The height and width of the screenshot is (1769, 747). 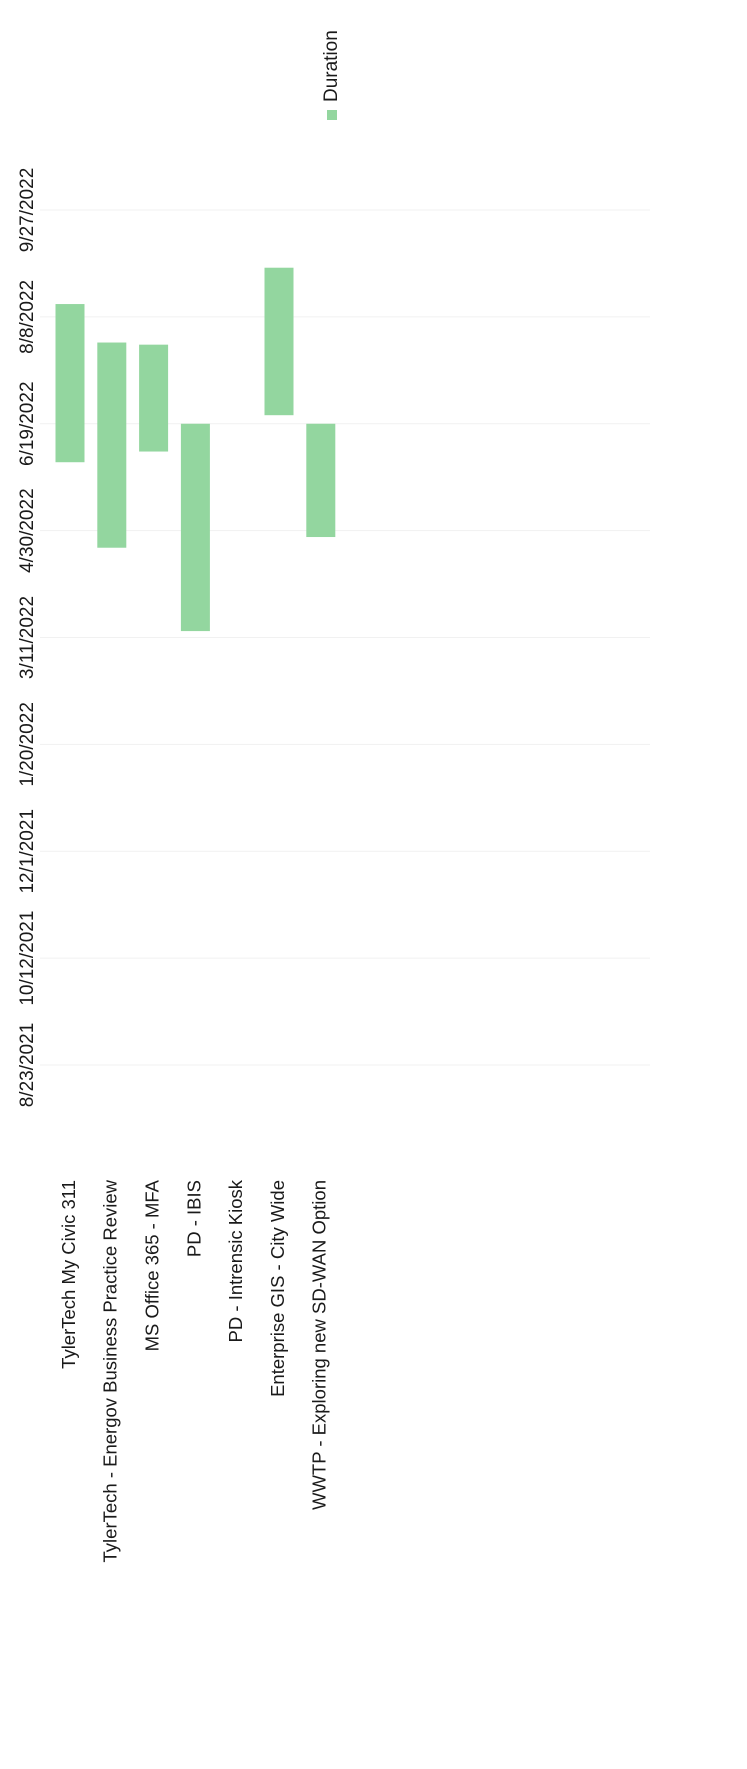 What do you see at coordinates (235, 1260) in the screenshot?
I see `task-label: PD - Intrensic Kiosk` at bounding box center [235, 1260].